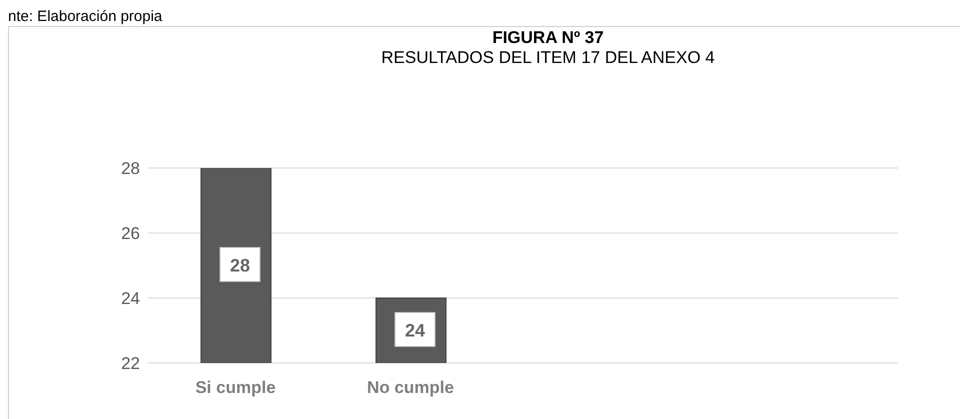  What do you see at coordinates (130, 298) in the screenshot?
I see `y-tick-label: 24` at bounding box center [130, 298].